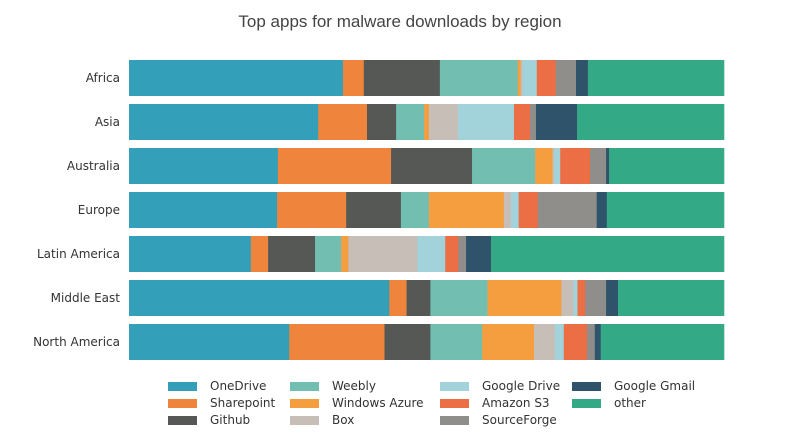 The height and width of the screenshot is (445, 800). I want to click on bar-segment-amazon-s3: North America – Amazon S3: 3.9, so click(575, 342).